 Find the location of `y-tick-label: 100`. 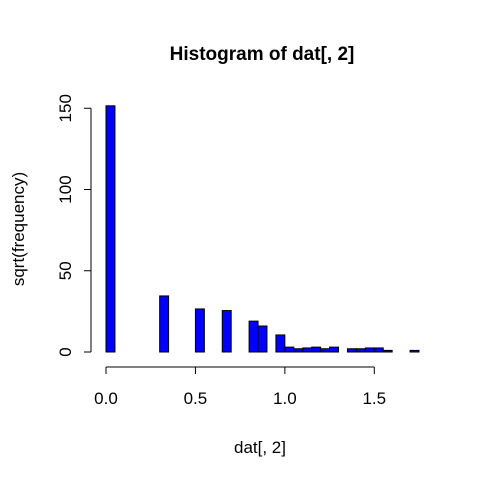

y-tick-label: 100 is located at coordinates (65, 189).